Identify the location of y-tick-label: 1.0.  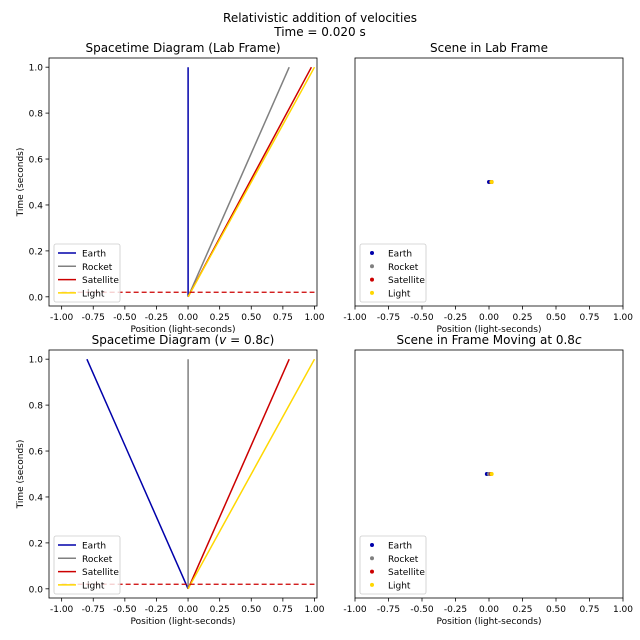
(36, 69).